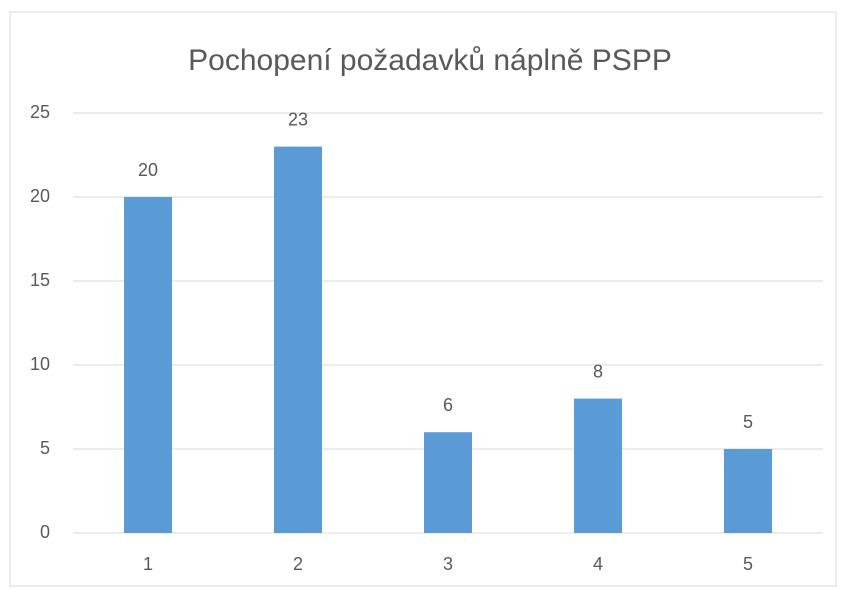  Describe the element at coordinates (40, 364) in the screenshot. I see `y-tick-label: 10` at that location.